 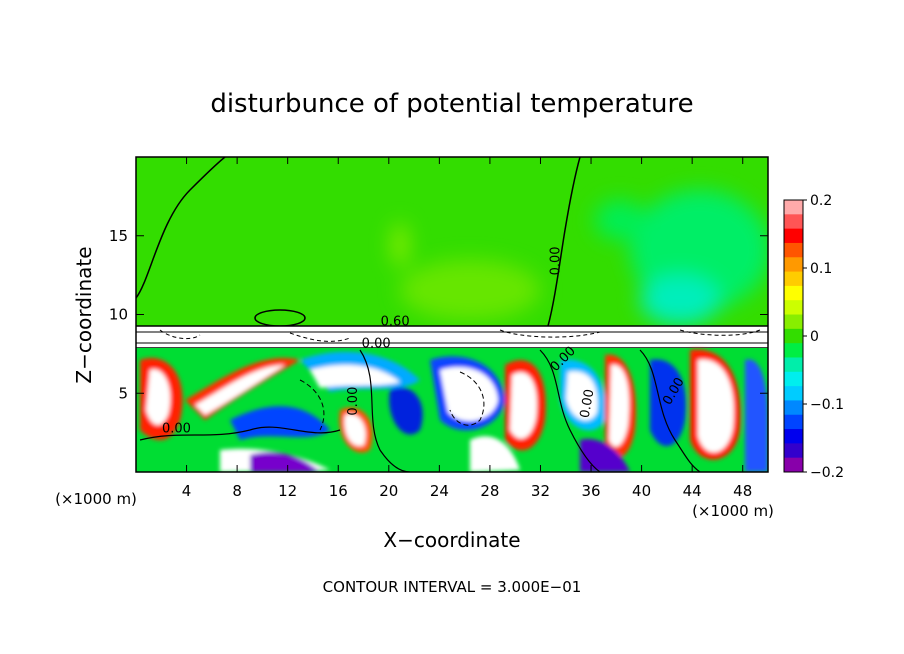 I want to click on colorbar-tick-label: 0.1, so click(x=821, y=269).